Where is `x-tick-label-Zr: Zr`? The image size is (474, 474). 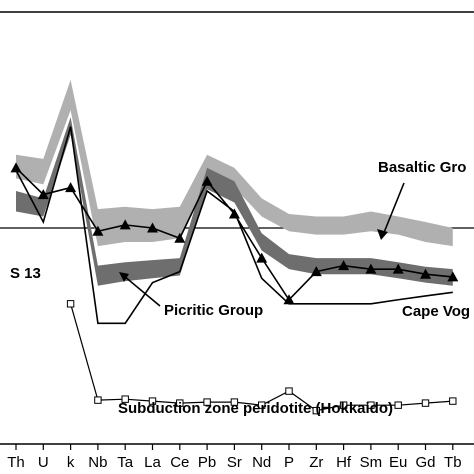
x-tick-label-Zr: Zr is located at coordinates (316, 462).